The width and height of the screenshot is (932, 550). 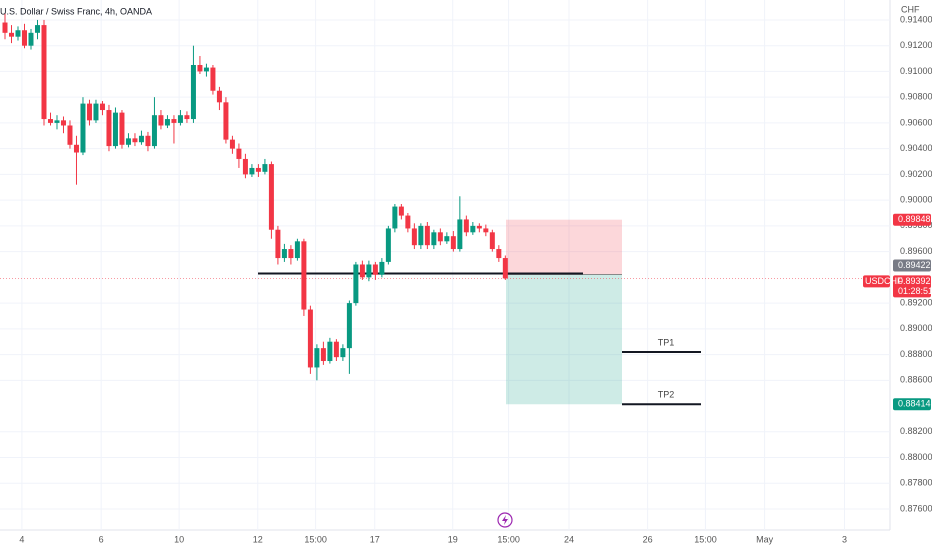 I want to click on x-tick-label: 6, so click(x=101, y=539).